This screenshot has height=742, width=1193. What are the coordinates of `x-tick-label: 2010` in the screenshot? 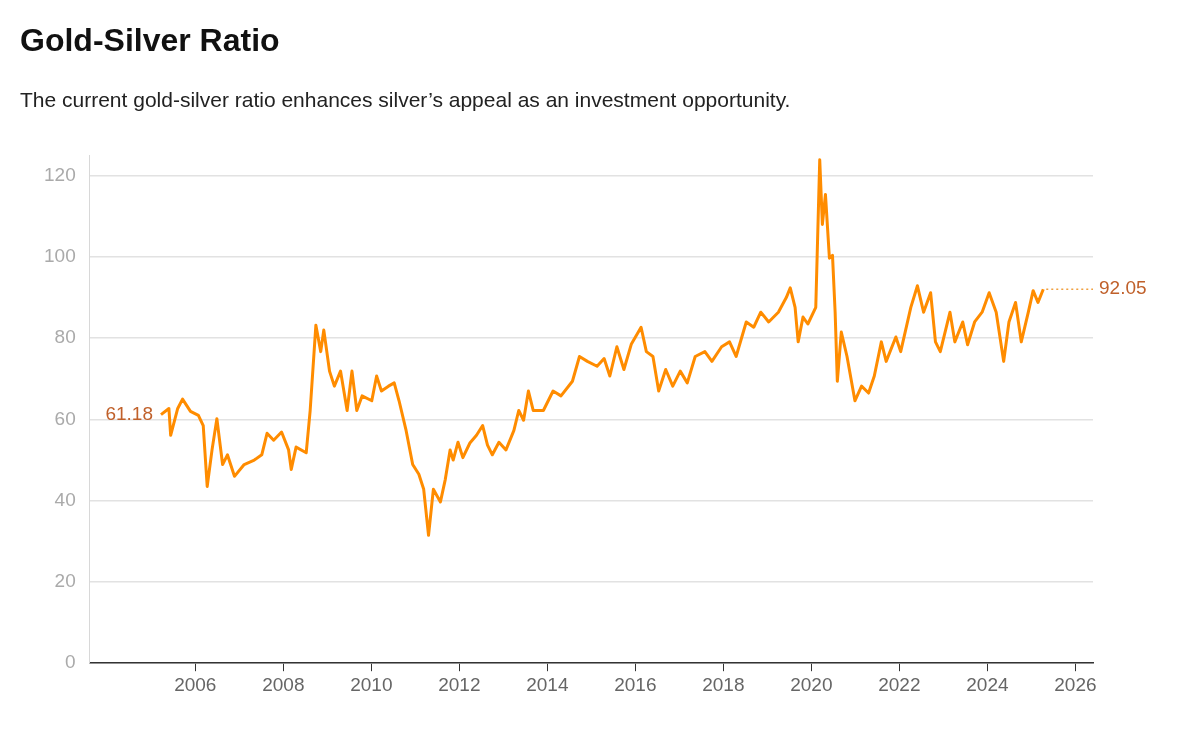 It's located at (371, 684).